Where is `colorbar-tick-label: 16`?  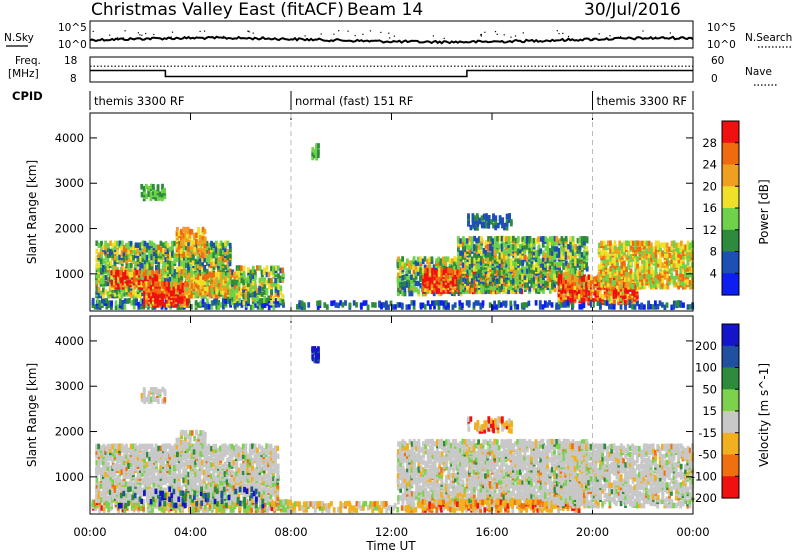 colorbar-tick-label: 16 is located at coordinates (709, 208).